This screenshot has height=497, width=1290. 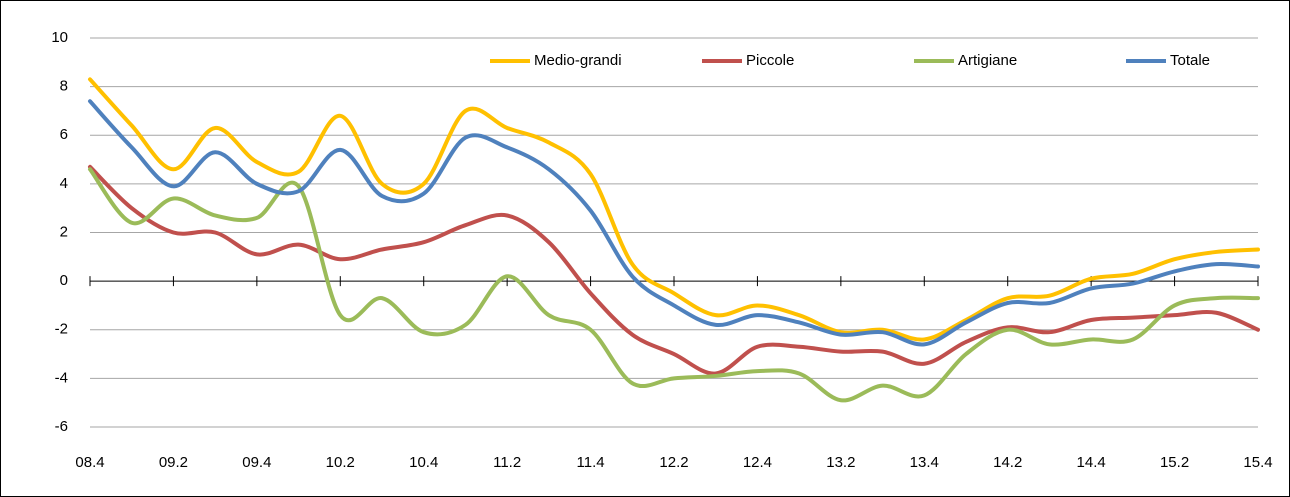 What do you see at coordinates (64, 134) in the screenshot?
I see `y-tick-label: 6` at bounding box center [64, 134].